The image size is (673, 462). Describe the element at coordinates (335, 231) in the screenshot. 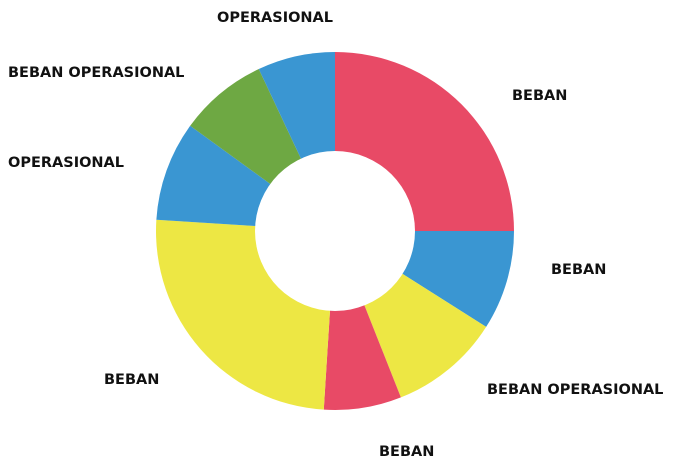

I see `donut-hole` at that location.